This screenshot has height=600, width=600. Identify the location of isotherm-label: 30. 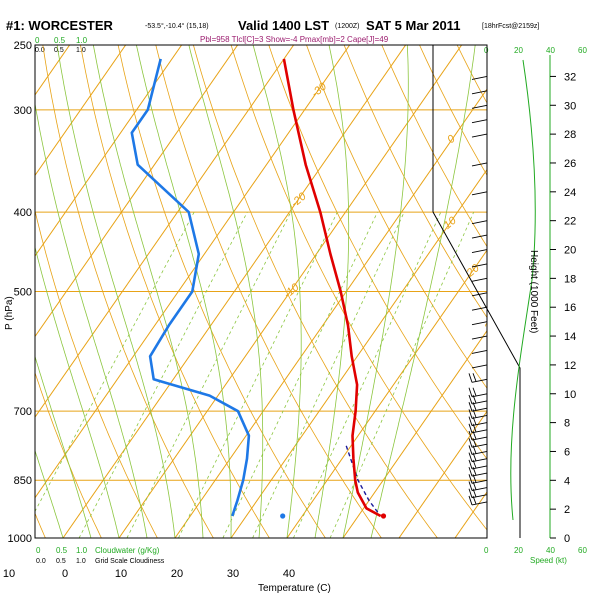
(492, 325).